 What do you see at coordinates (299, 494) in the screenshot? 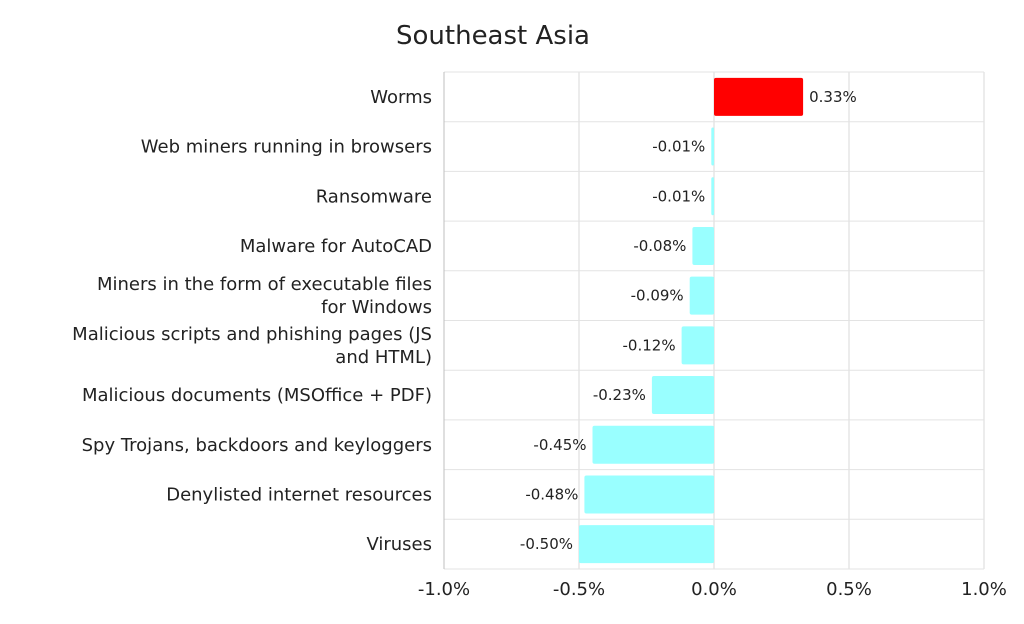
I see `category-label: Denylisted internet resources` at bounding box center [299, 494].